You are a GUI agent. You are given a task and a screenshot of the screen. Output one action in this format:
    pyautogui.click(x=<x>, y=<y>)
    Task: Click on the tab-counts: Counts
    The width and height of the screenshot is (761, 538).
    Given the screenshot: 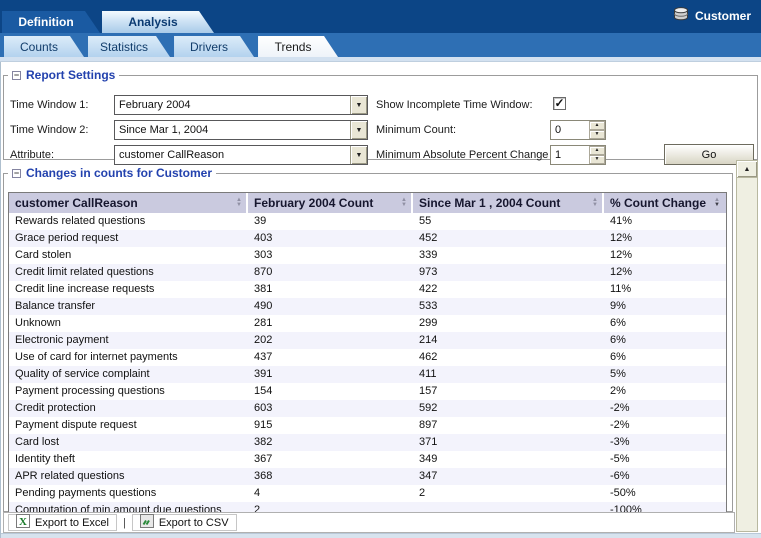 What is the action you would take?
    pyautogui.click(x=44, y=46)
    